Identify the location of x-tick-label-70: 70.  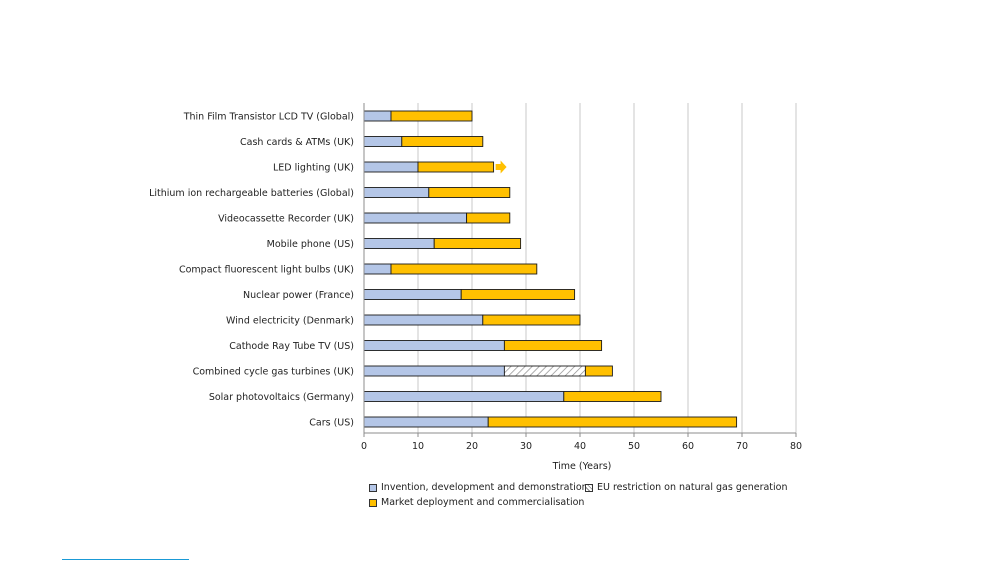
(742, 446).